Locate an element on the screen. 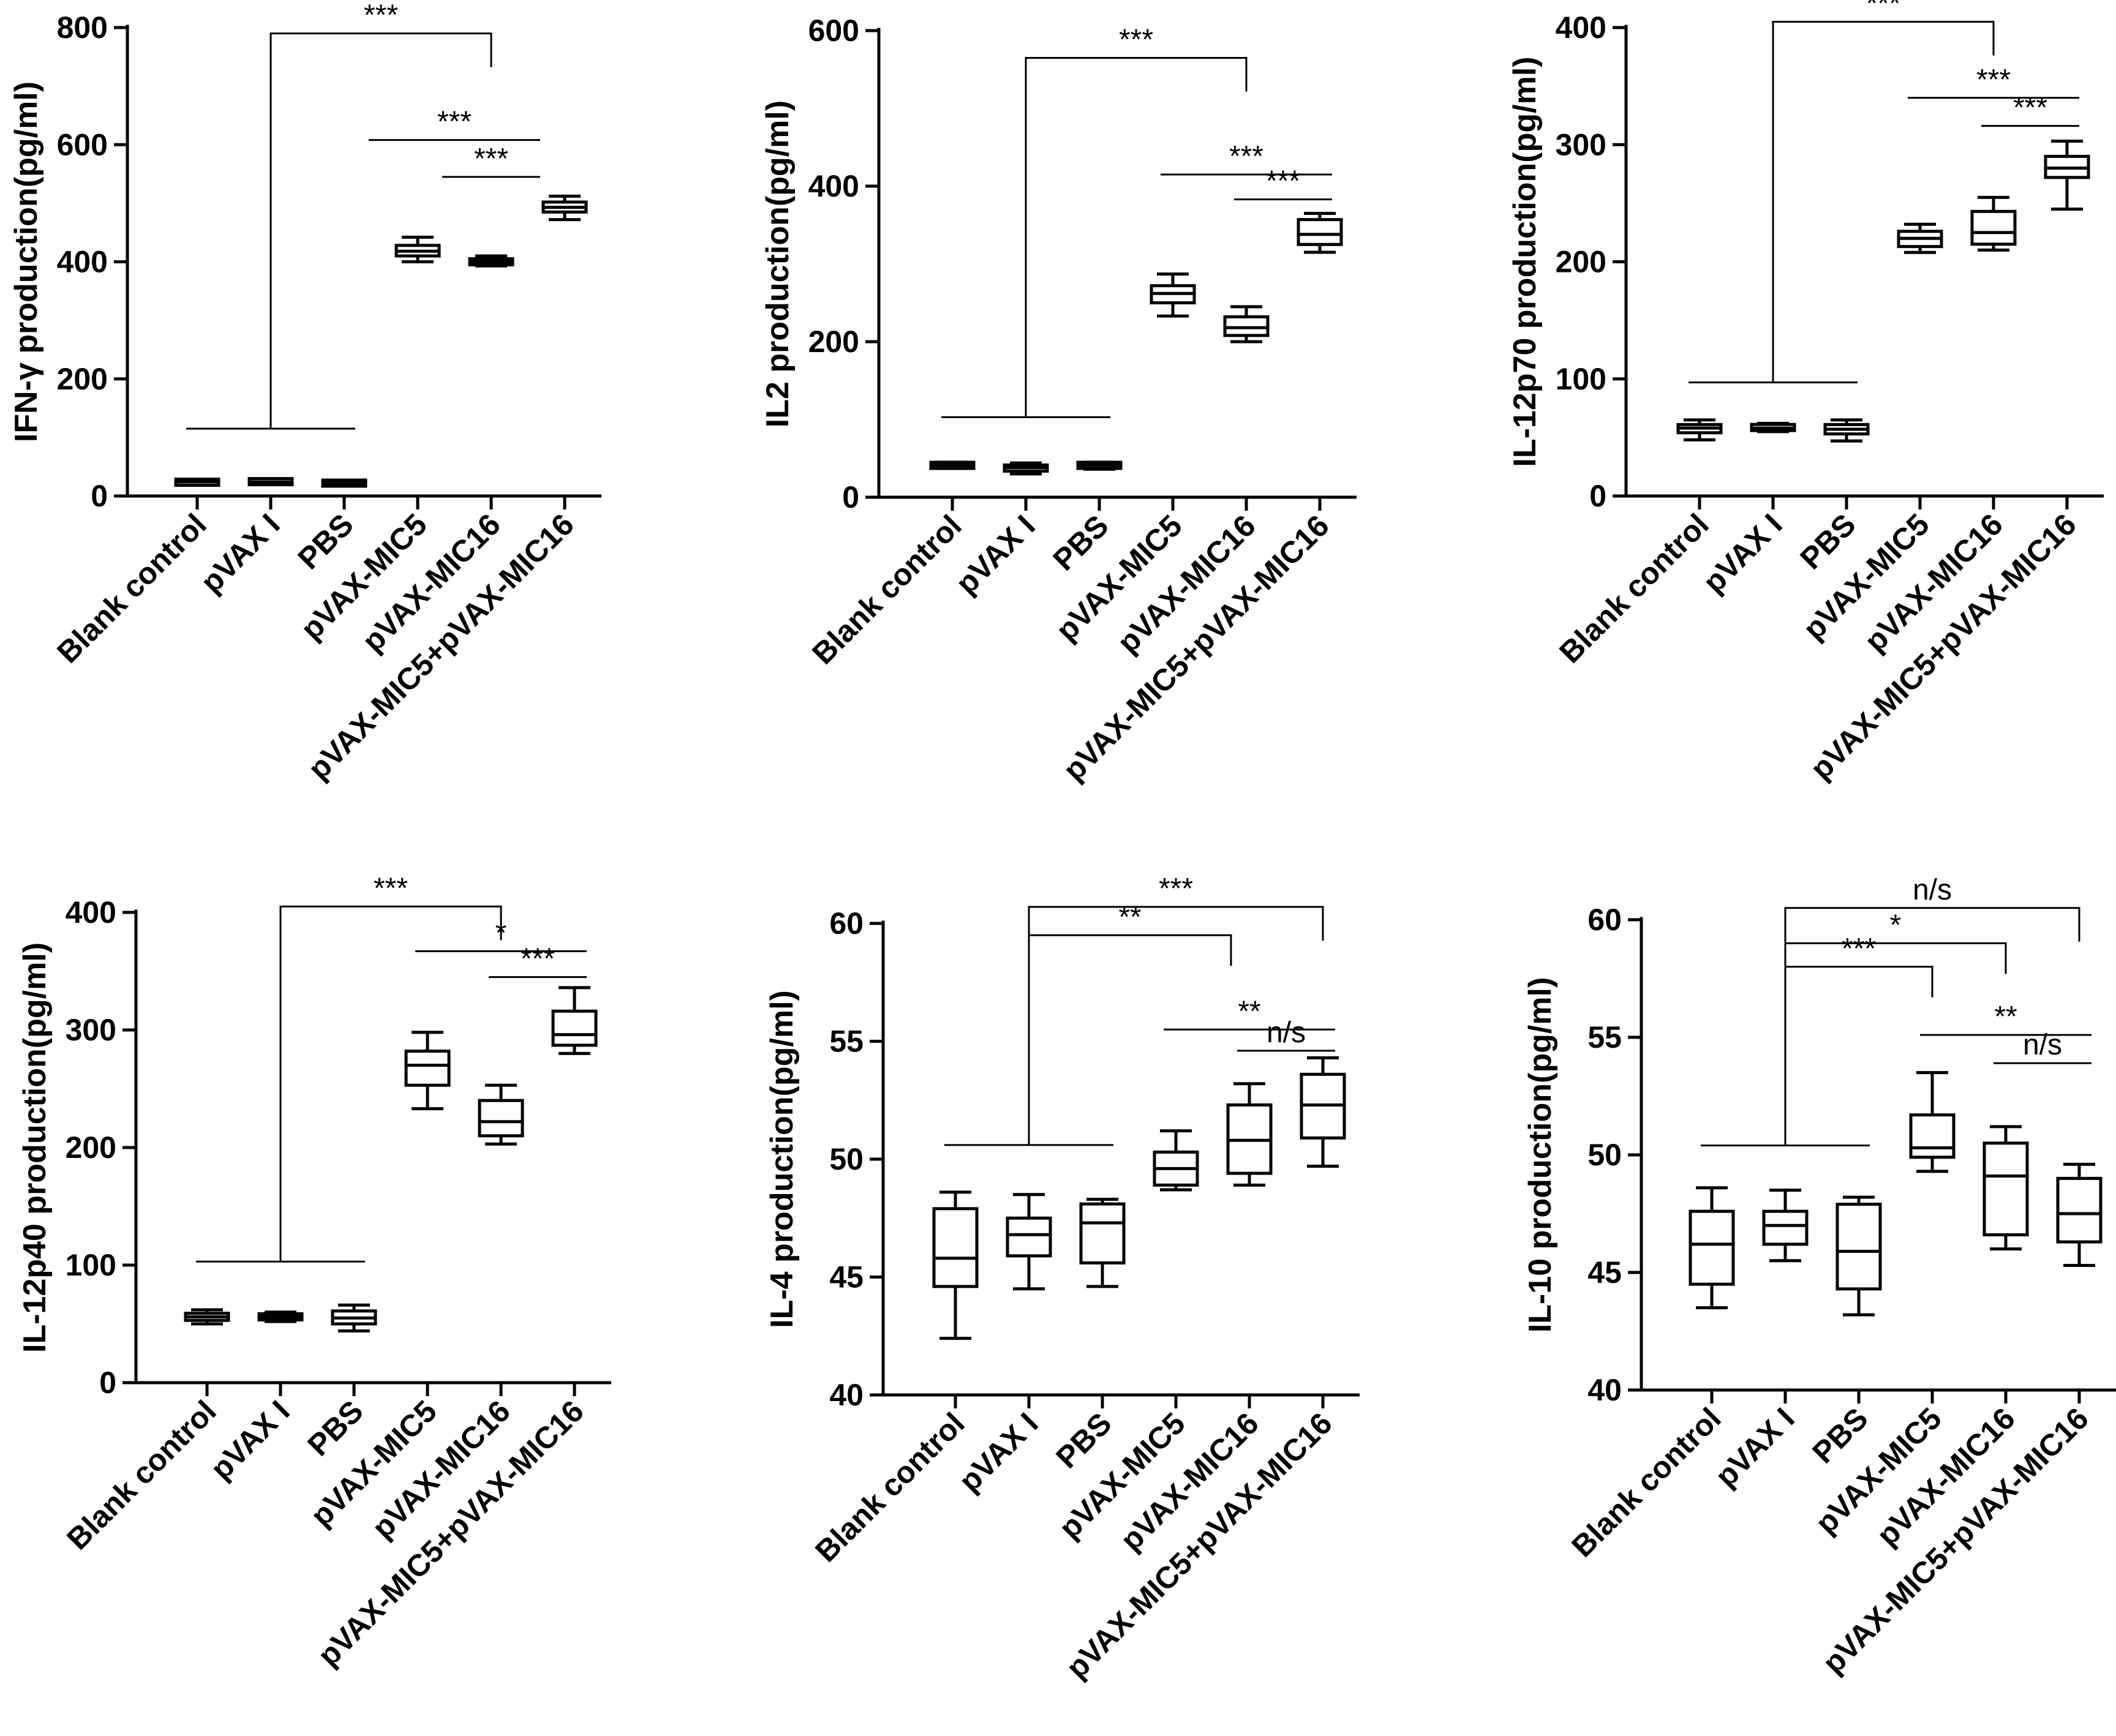 The height and width of the screenshot is (1736, 2116). y-tick-label: 300 is located at coordinates (1581, 144).